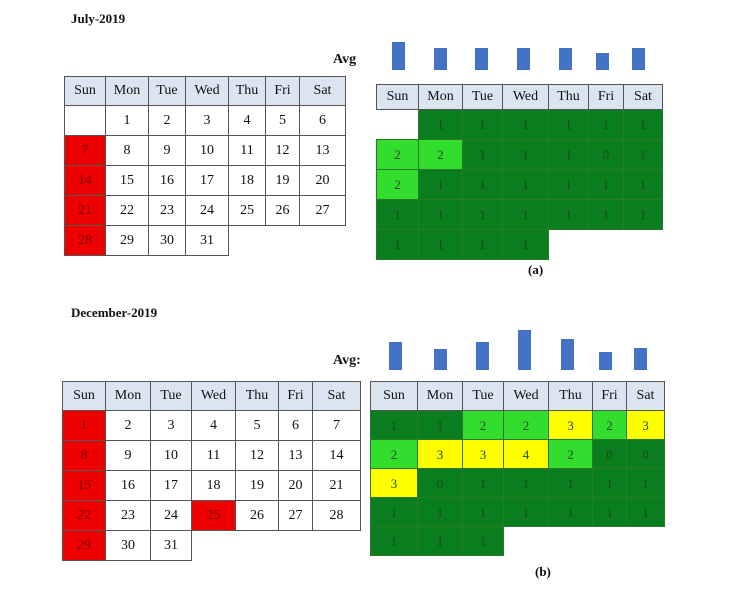 Image resolution: width=752 pixels, height=595 pixels. What do you see at coordinates (257, 546) in the screenshot?
I see `empty-cell` at bounding box center [257, 546].